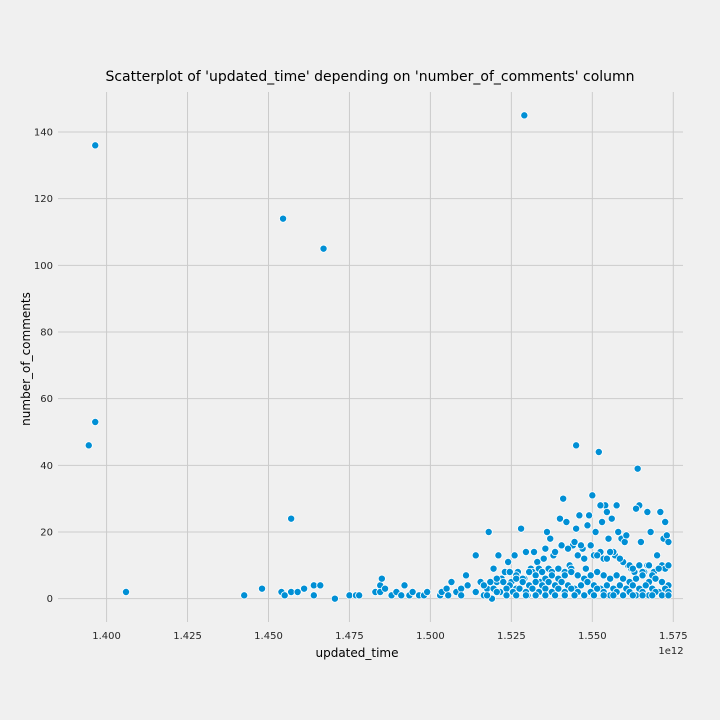 This screenshot has width=720, height=720. I want to click on y-axis-label: number_of_comments, so click(26, 359).